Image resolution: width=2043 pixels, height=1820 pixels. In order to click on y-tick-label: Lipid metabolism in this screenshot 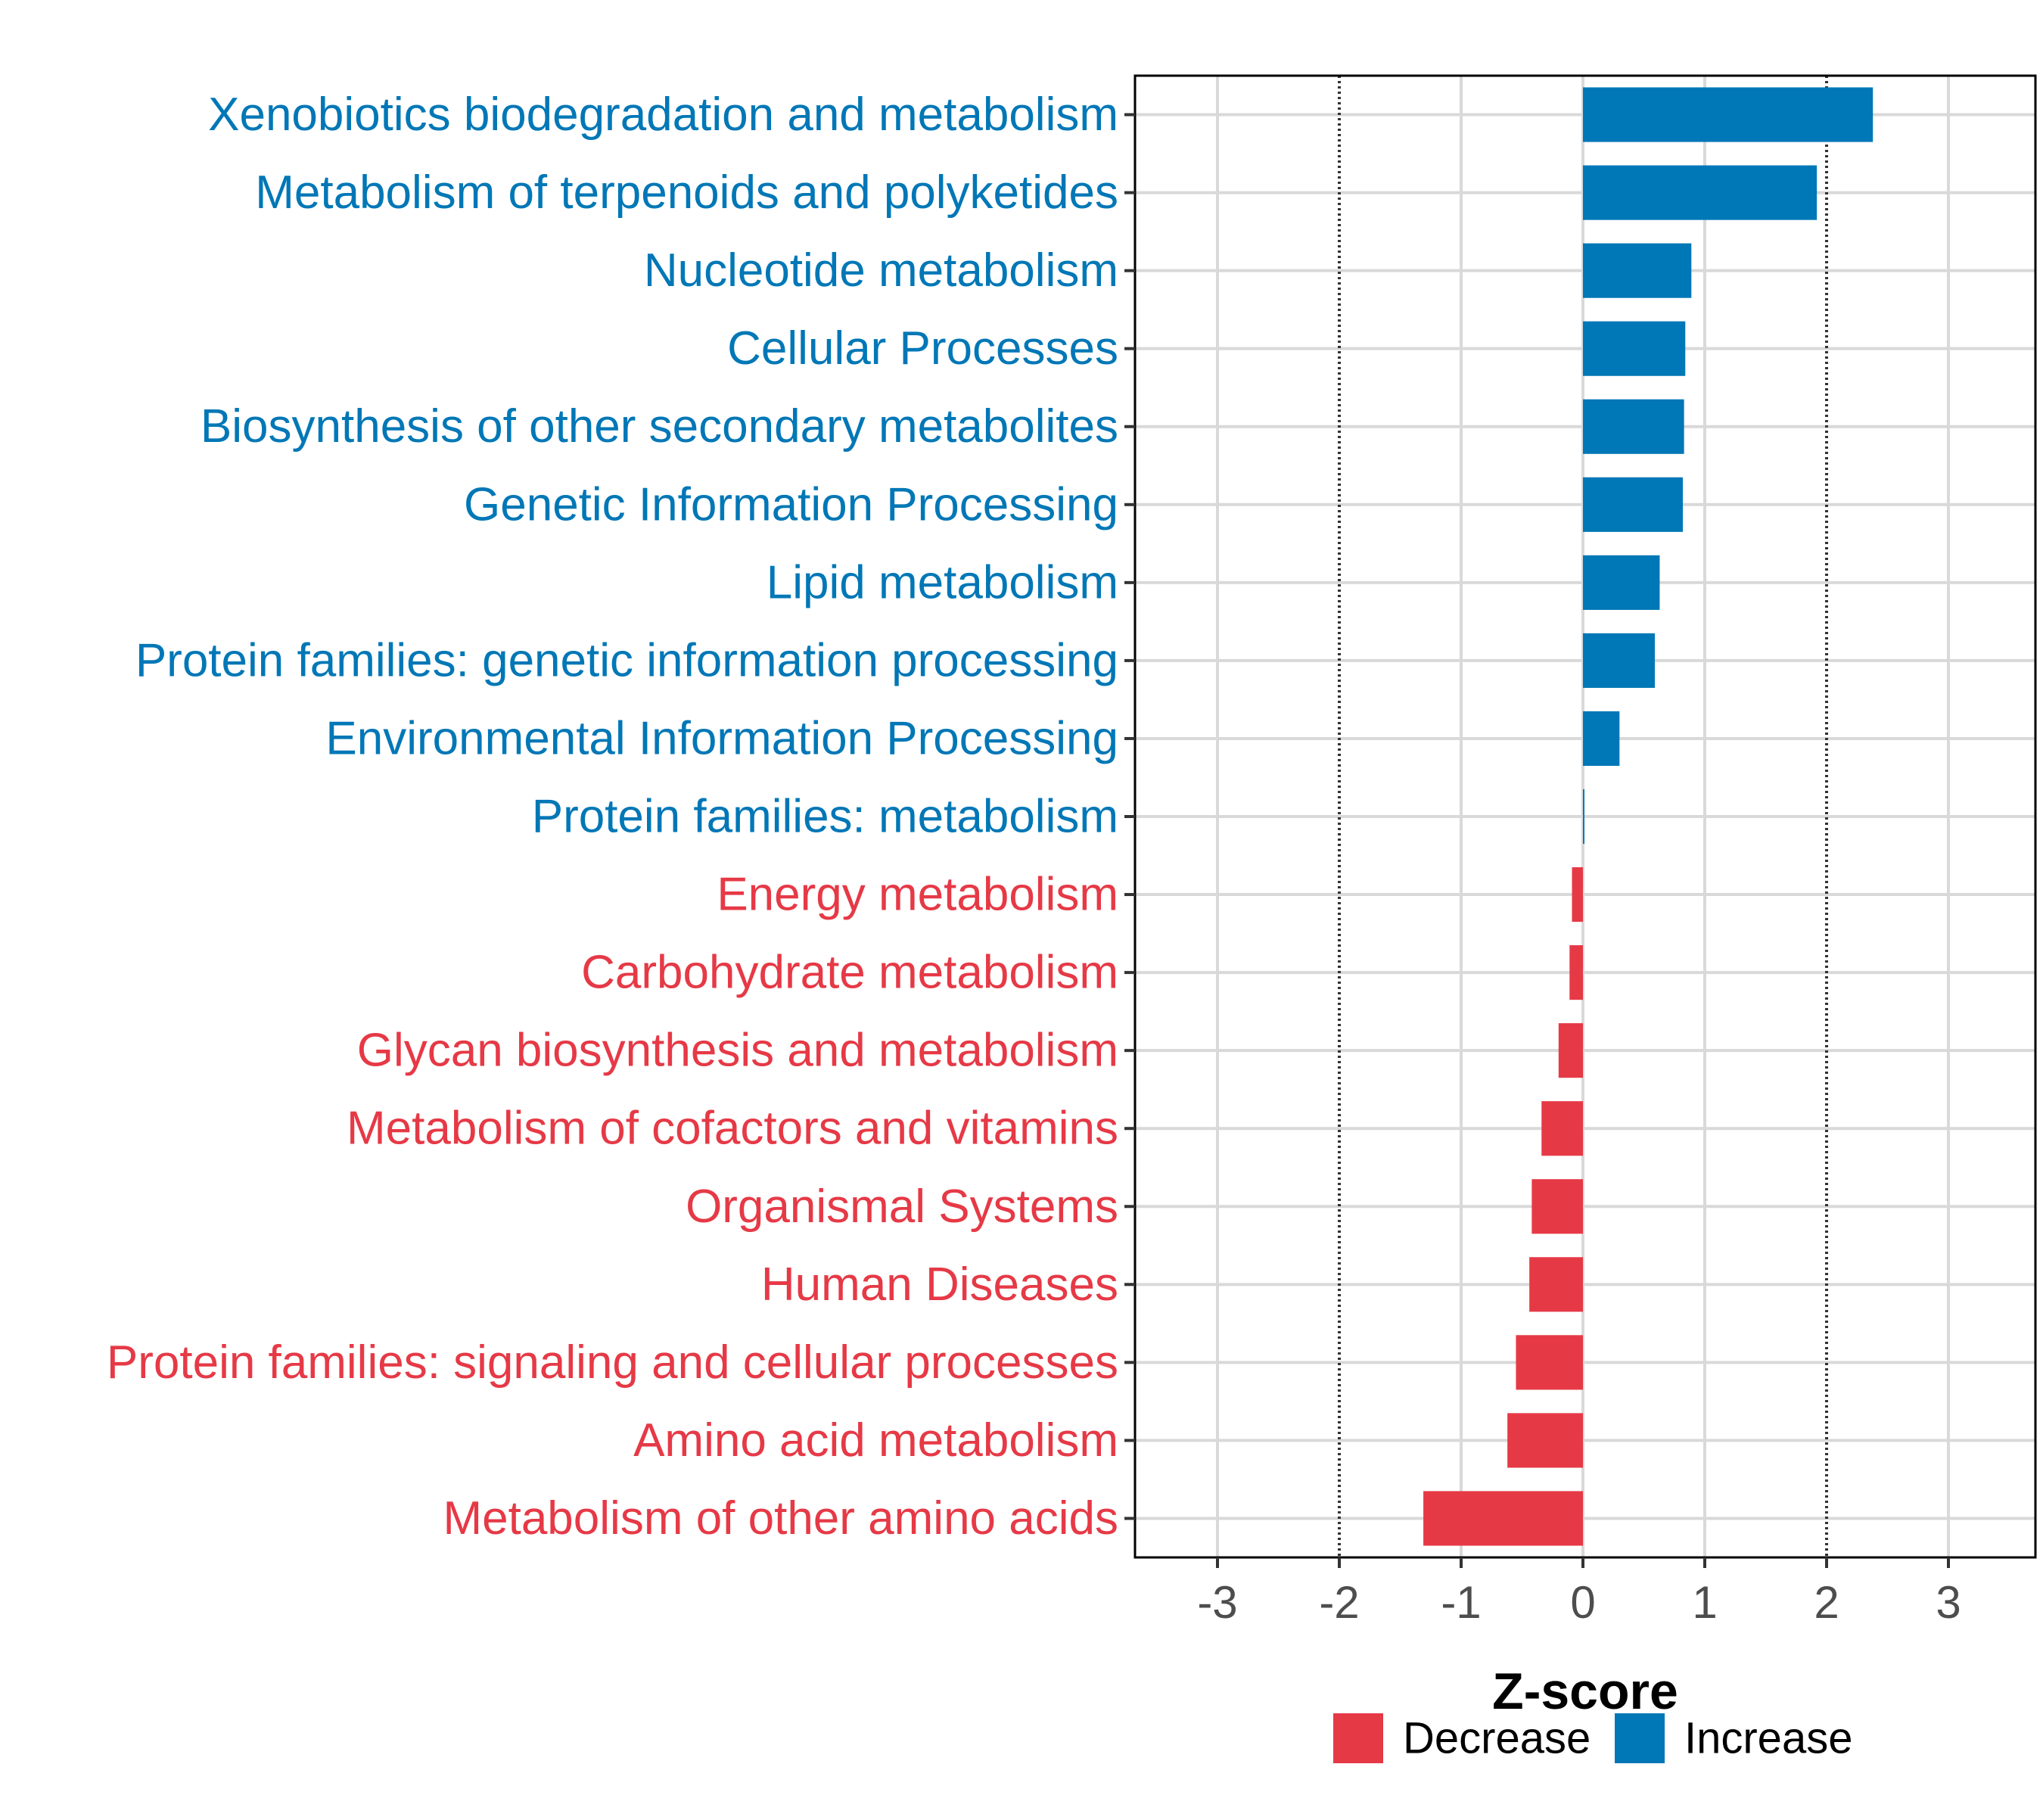, I will do `click(943, 582)`.